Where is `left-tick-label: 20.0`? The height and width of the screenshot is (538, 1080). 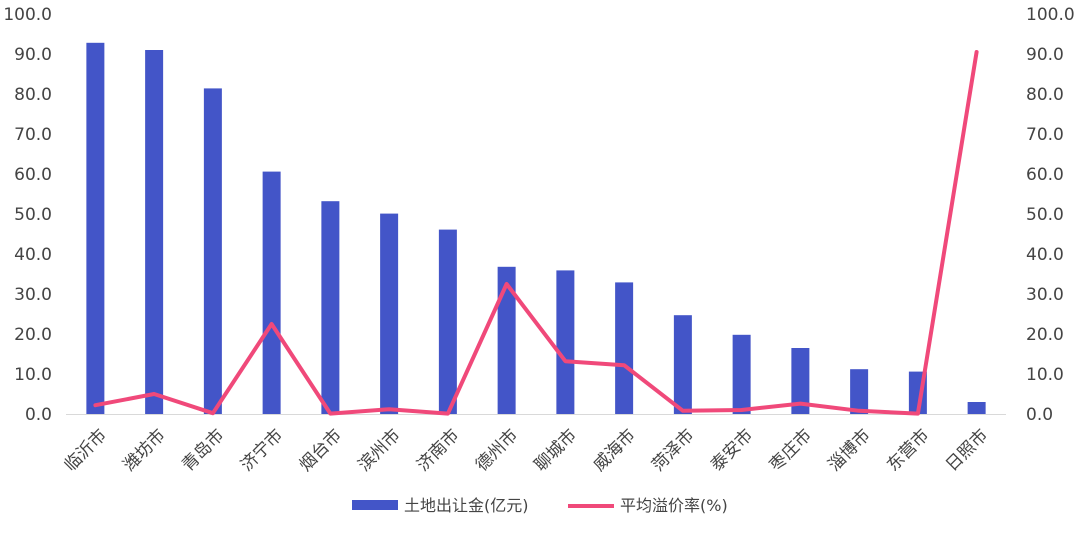
left-tick-label: 20.0 is located at coordinates (33, 335).